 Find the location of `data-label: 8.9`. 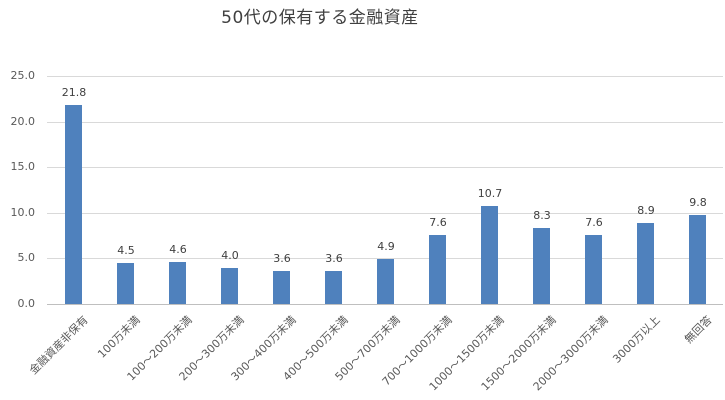

data-label: 8.9 is located at coordinates (646, 210).